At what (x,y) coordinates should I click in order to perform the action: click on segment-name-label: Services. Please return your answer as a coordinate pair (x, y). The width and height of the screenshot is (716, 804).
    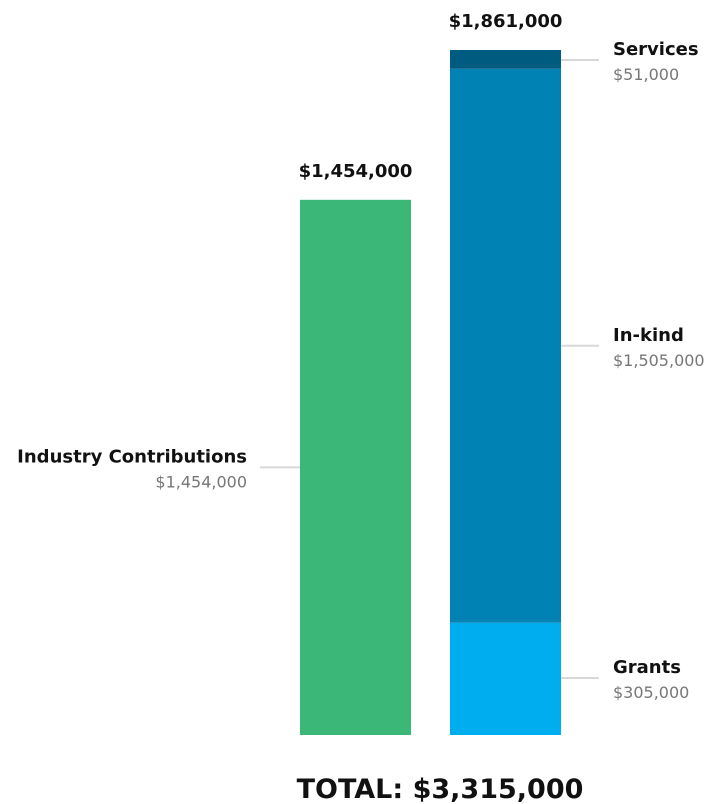
    Looking at the image, I should click on (656, 49).